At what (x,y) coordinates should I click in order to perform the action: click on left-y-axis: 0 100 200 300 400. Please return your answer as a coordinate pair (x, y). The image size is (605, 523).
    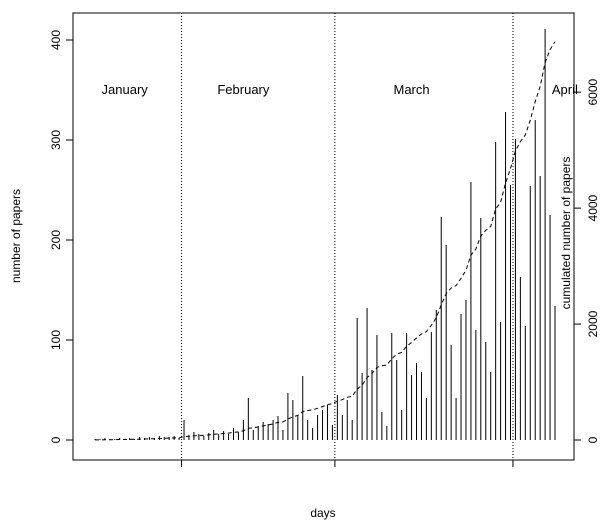
    Looking at the image, I should click on (61, 236).